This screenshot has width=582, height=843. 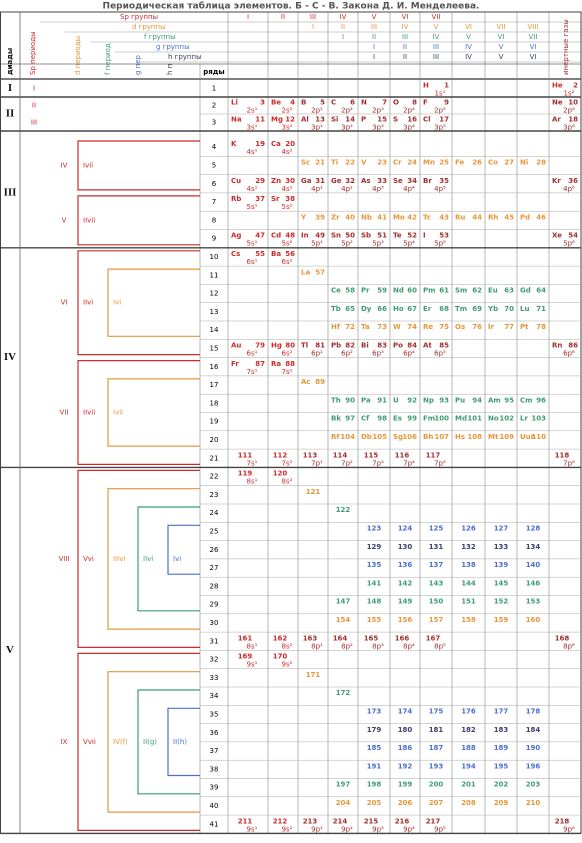 What do you see at coordinates (378, 463) in the screenshot?
I see `electron-config: 7p³` at bounding box center [378, 463].